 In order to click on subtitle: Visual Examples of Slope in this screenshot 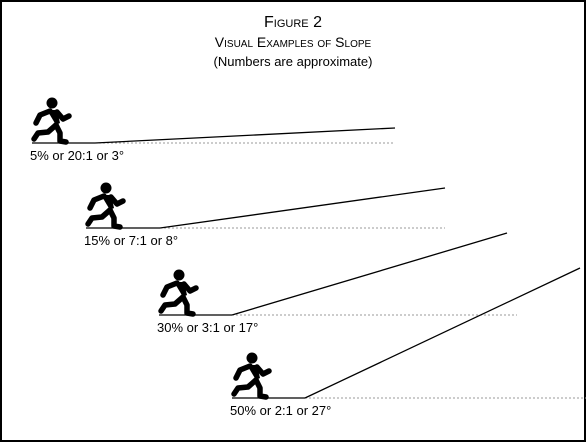, I will do `click(293, 42)`.